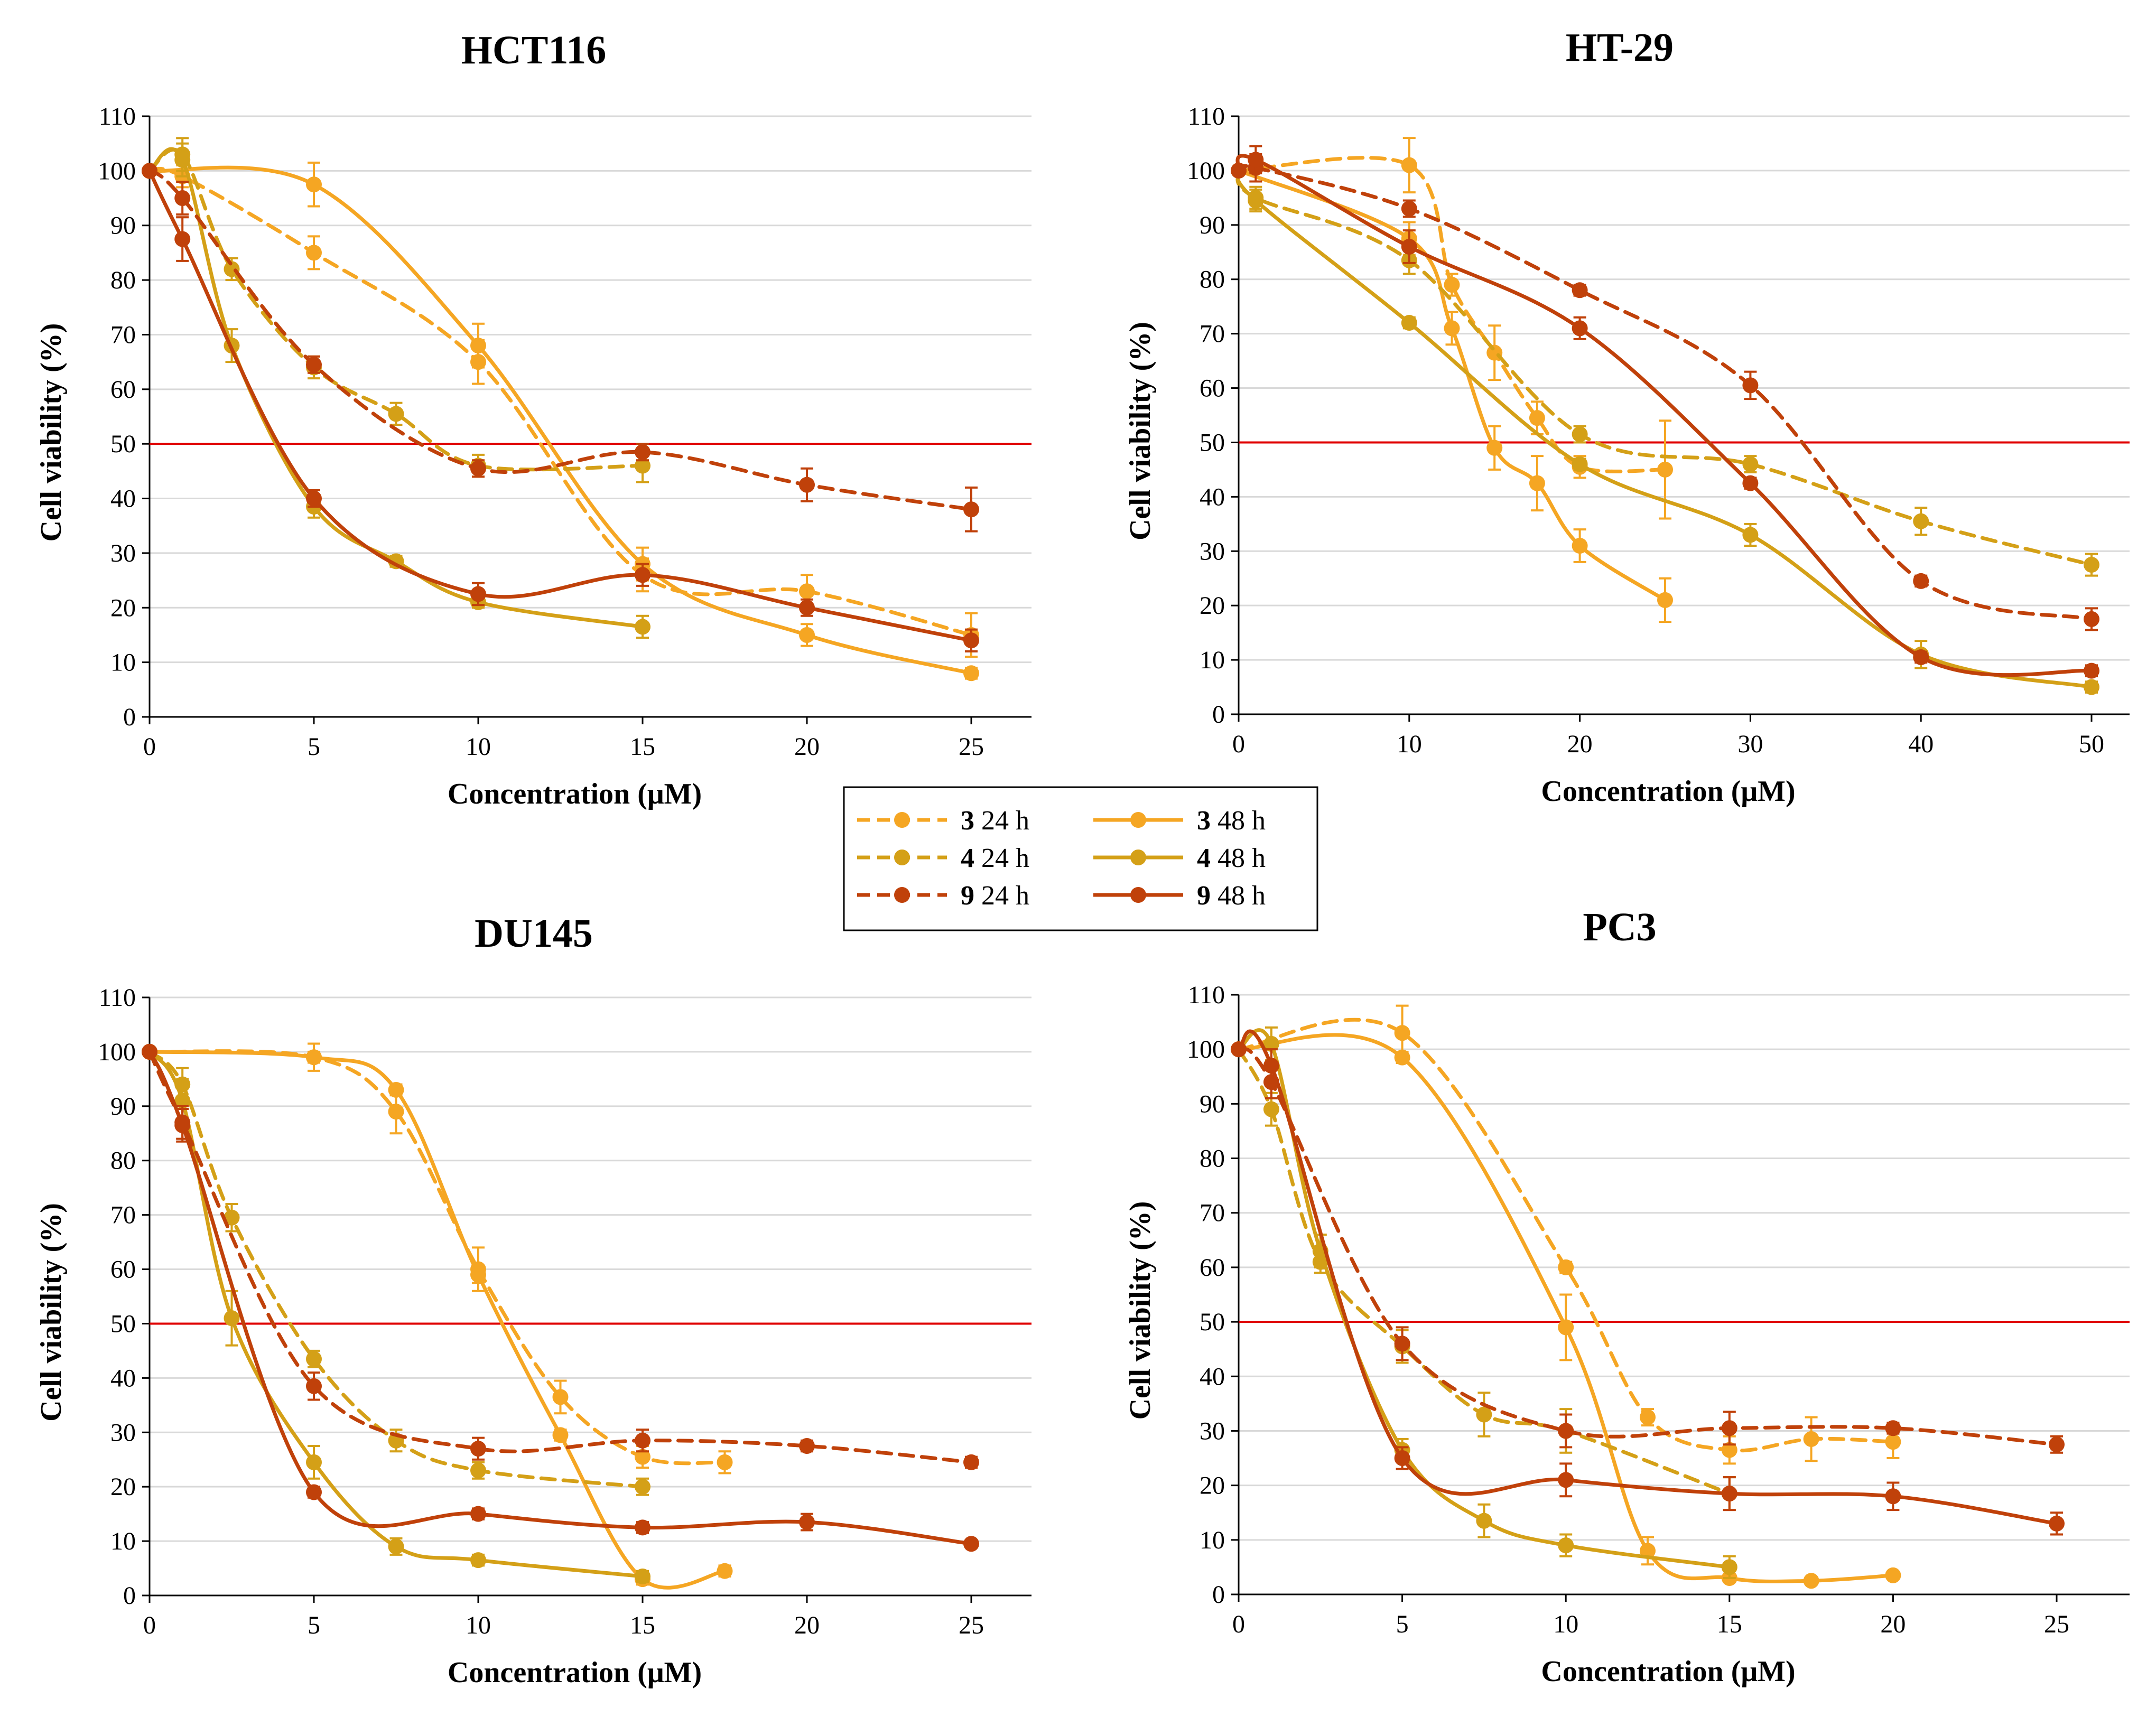 The image size is (2156, 1736). What do you see at coordinates (1409, 744) in the screenshot?
I see `x-tick-label: 10` at bounding box center [1409, 744].